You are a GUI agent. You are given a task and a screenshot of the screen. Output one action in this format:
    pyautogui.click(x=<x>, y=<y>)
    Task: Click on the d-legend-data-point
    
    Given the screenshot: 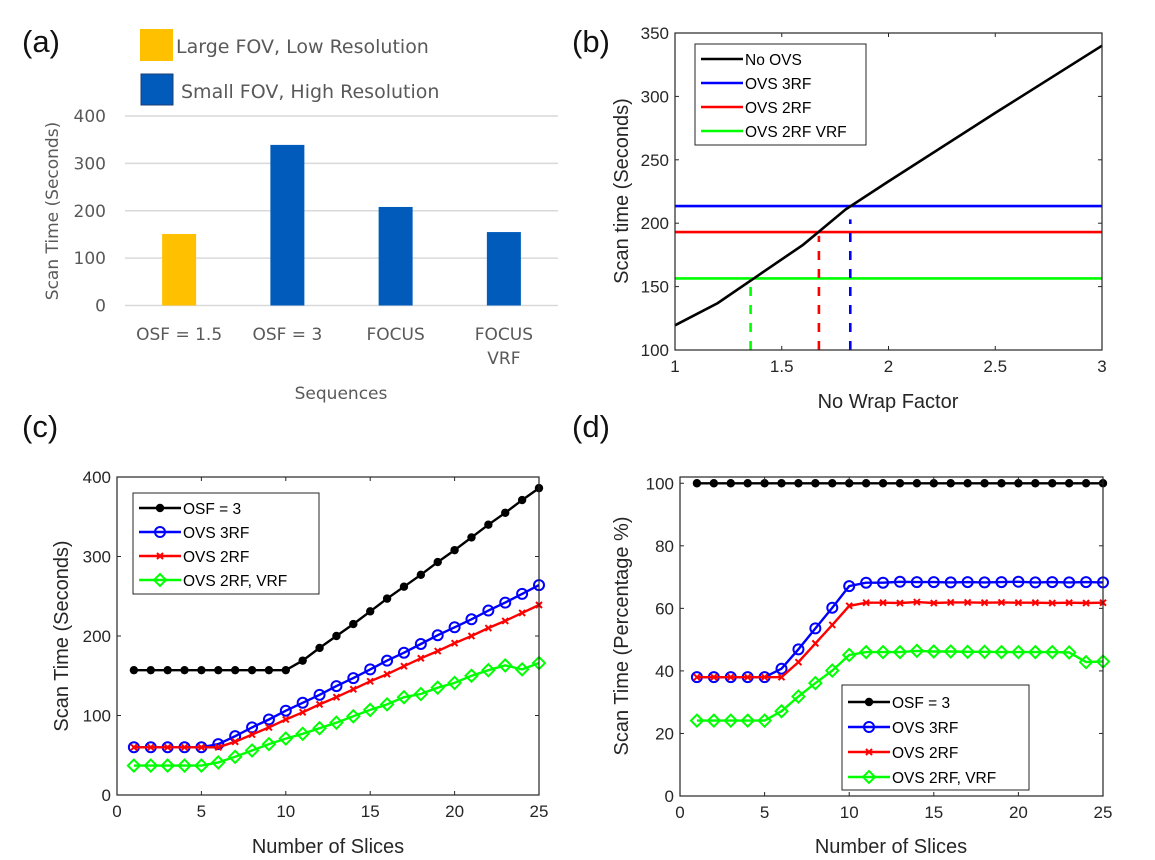 What is the action you would take?
    pyautogui.click(x=869, y=777)
    